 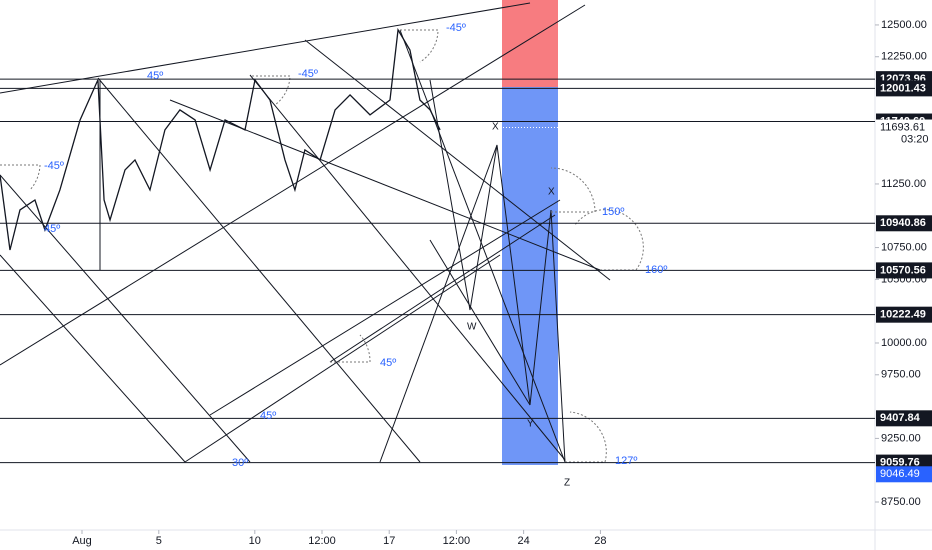 What do you see at coordinates (600, 541) in the screenshot?
I see `x-tick-label: 28` at bounding box center [600, 541].